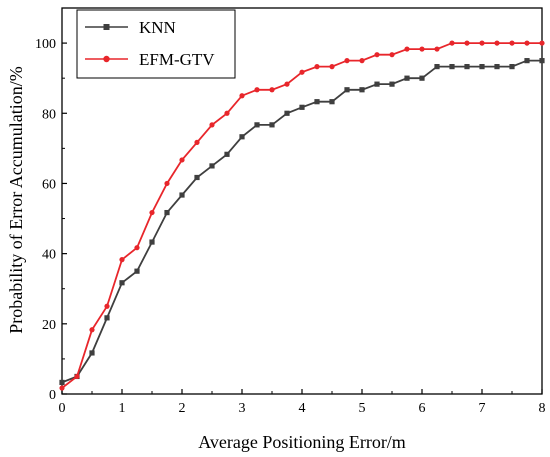 This screenshot has width=550, height=457. I want to click on y-tick-label: 60, so click(49, 184).